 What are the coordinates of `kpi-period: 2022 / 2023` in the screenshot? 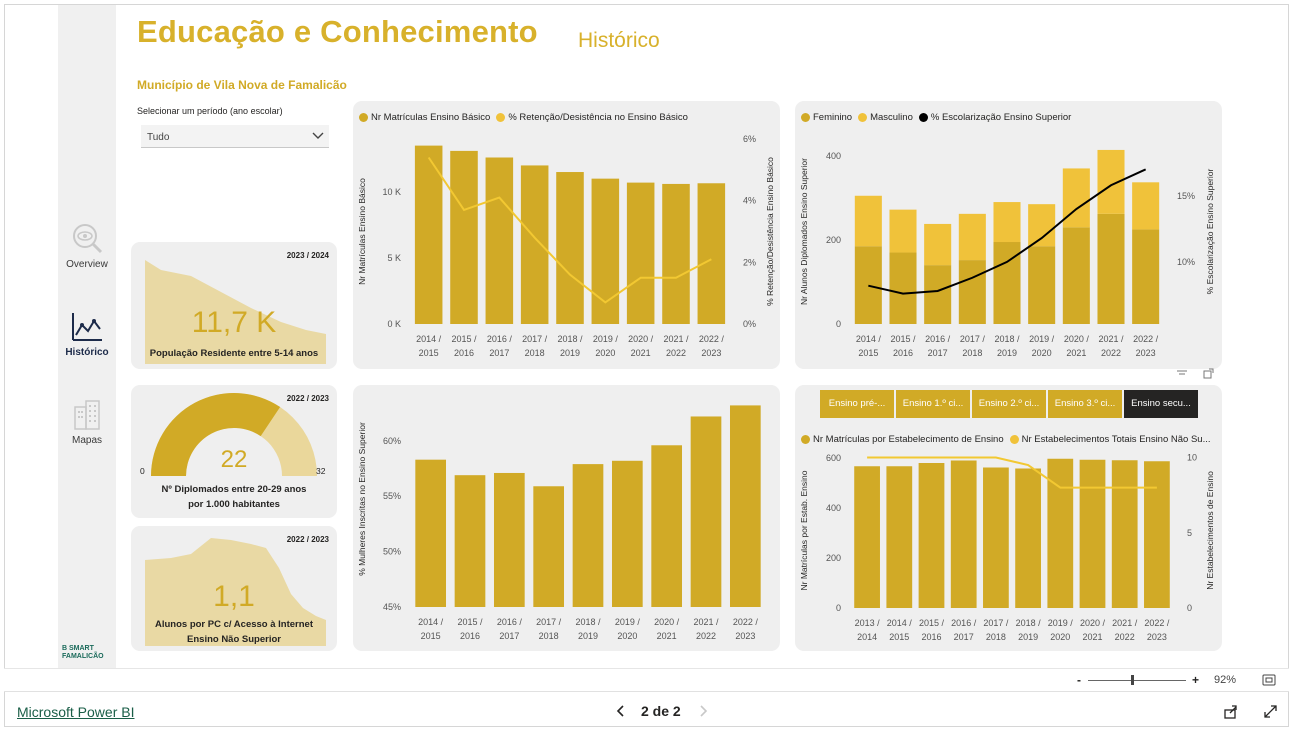 It's located at (307, 539).